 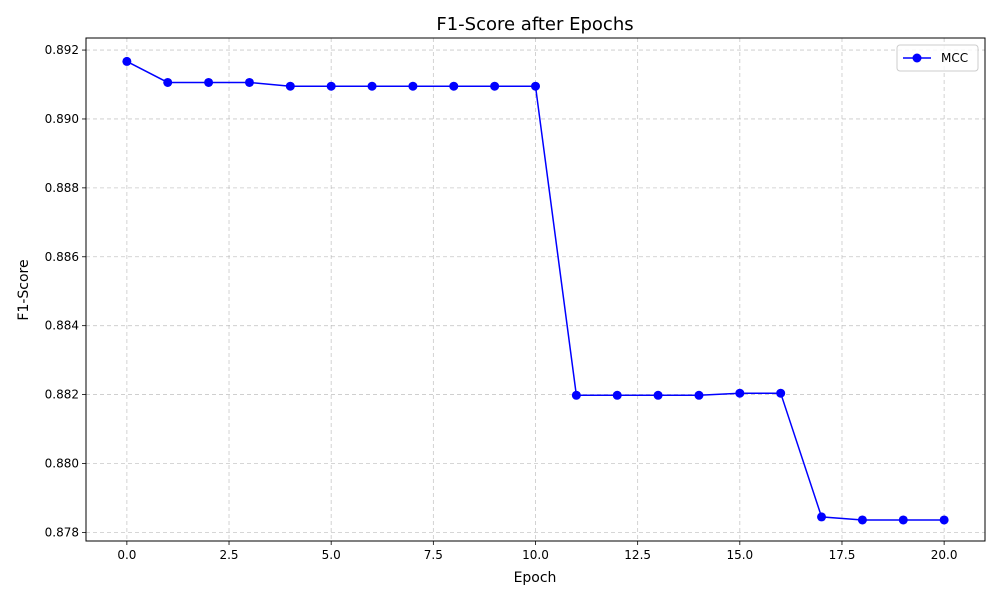 I want to click on y-tick-label: 0.890, so click(x=62, y=119).